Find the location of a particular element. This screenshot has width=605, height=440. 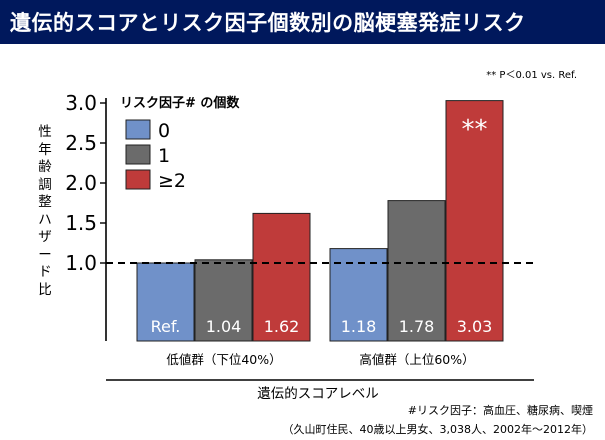

bar-value-label: 1.62 is located at coordinates (282, 326).